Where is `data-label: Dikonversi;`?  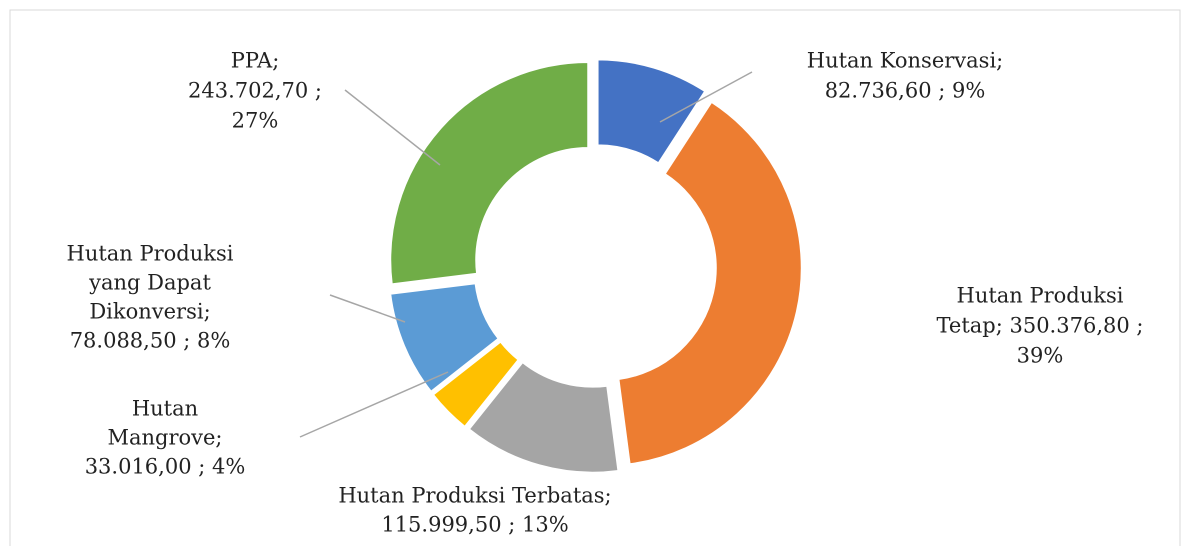 data-label: Dikonversi; is located at coordinates (149, 312).